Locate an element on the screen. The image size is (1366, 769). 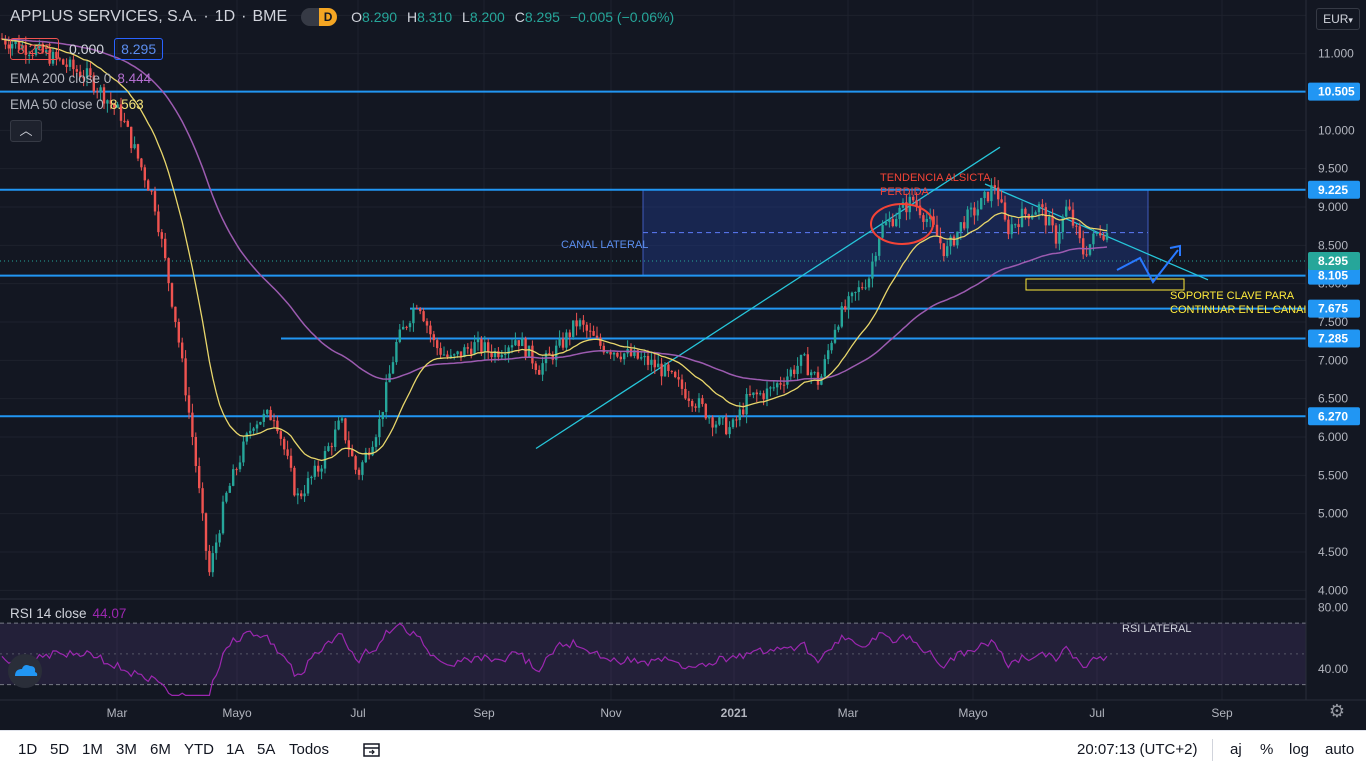
currency-select: EUR▾ is located at coordinates (1338, 19).